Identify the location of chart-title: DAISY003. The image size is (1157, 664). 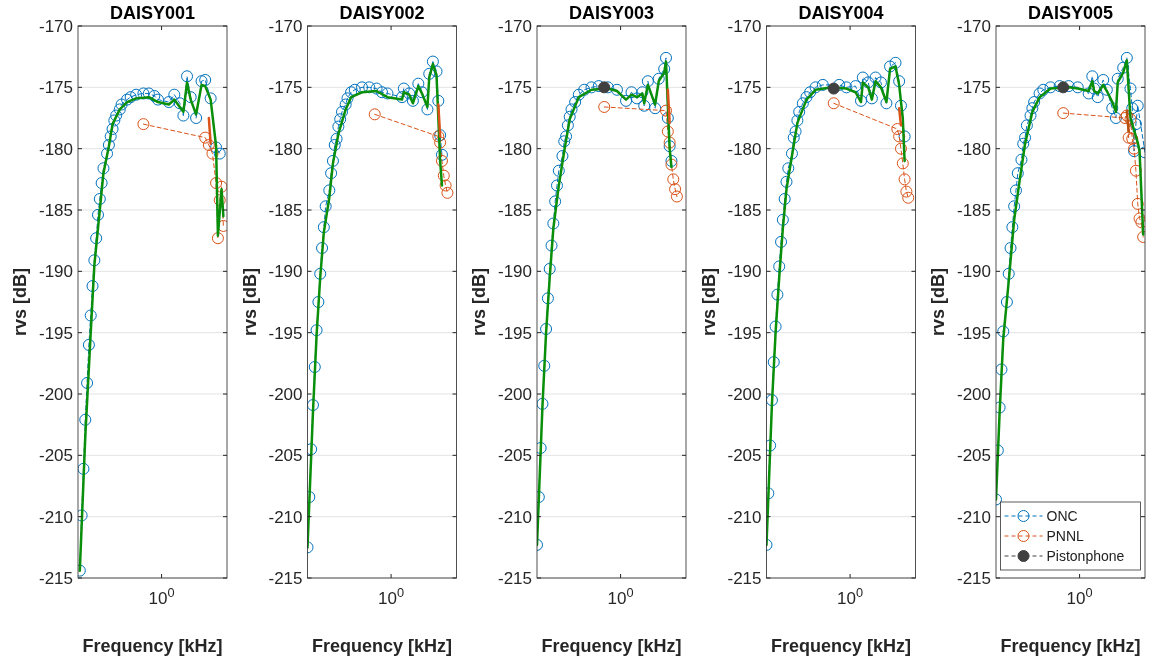
(611, 13).